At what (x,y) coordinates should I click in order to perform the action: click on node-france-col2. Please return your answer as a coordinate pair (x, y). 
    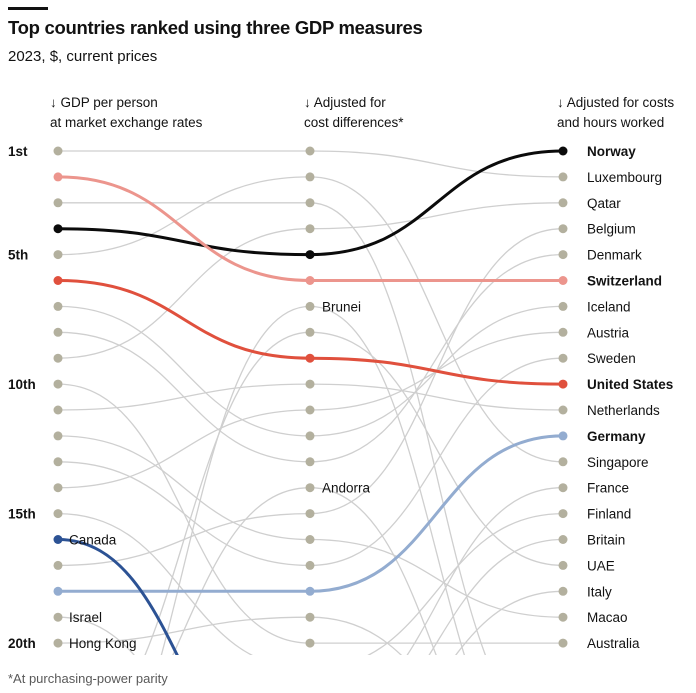
    Looking at the image, I should click on (563, 488).